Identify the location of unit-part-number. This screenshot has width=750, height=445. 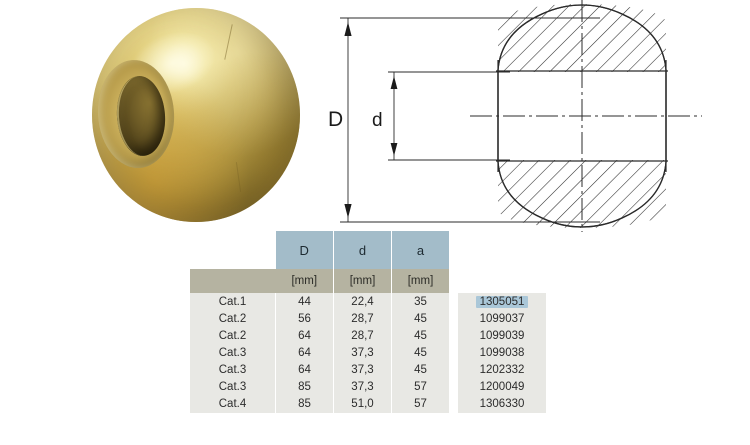
(502, 281).